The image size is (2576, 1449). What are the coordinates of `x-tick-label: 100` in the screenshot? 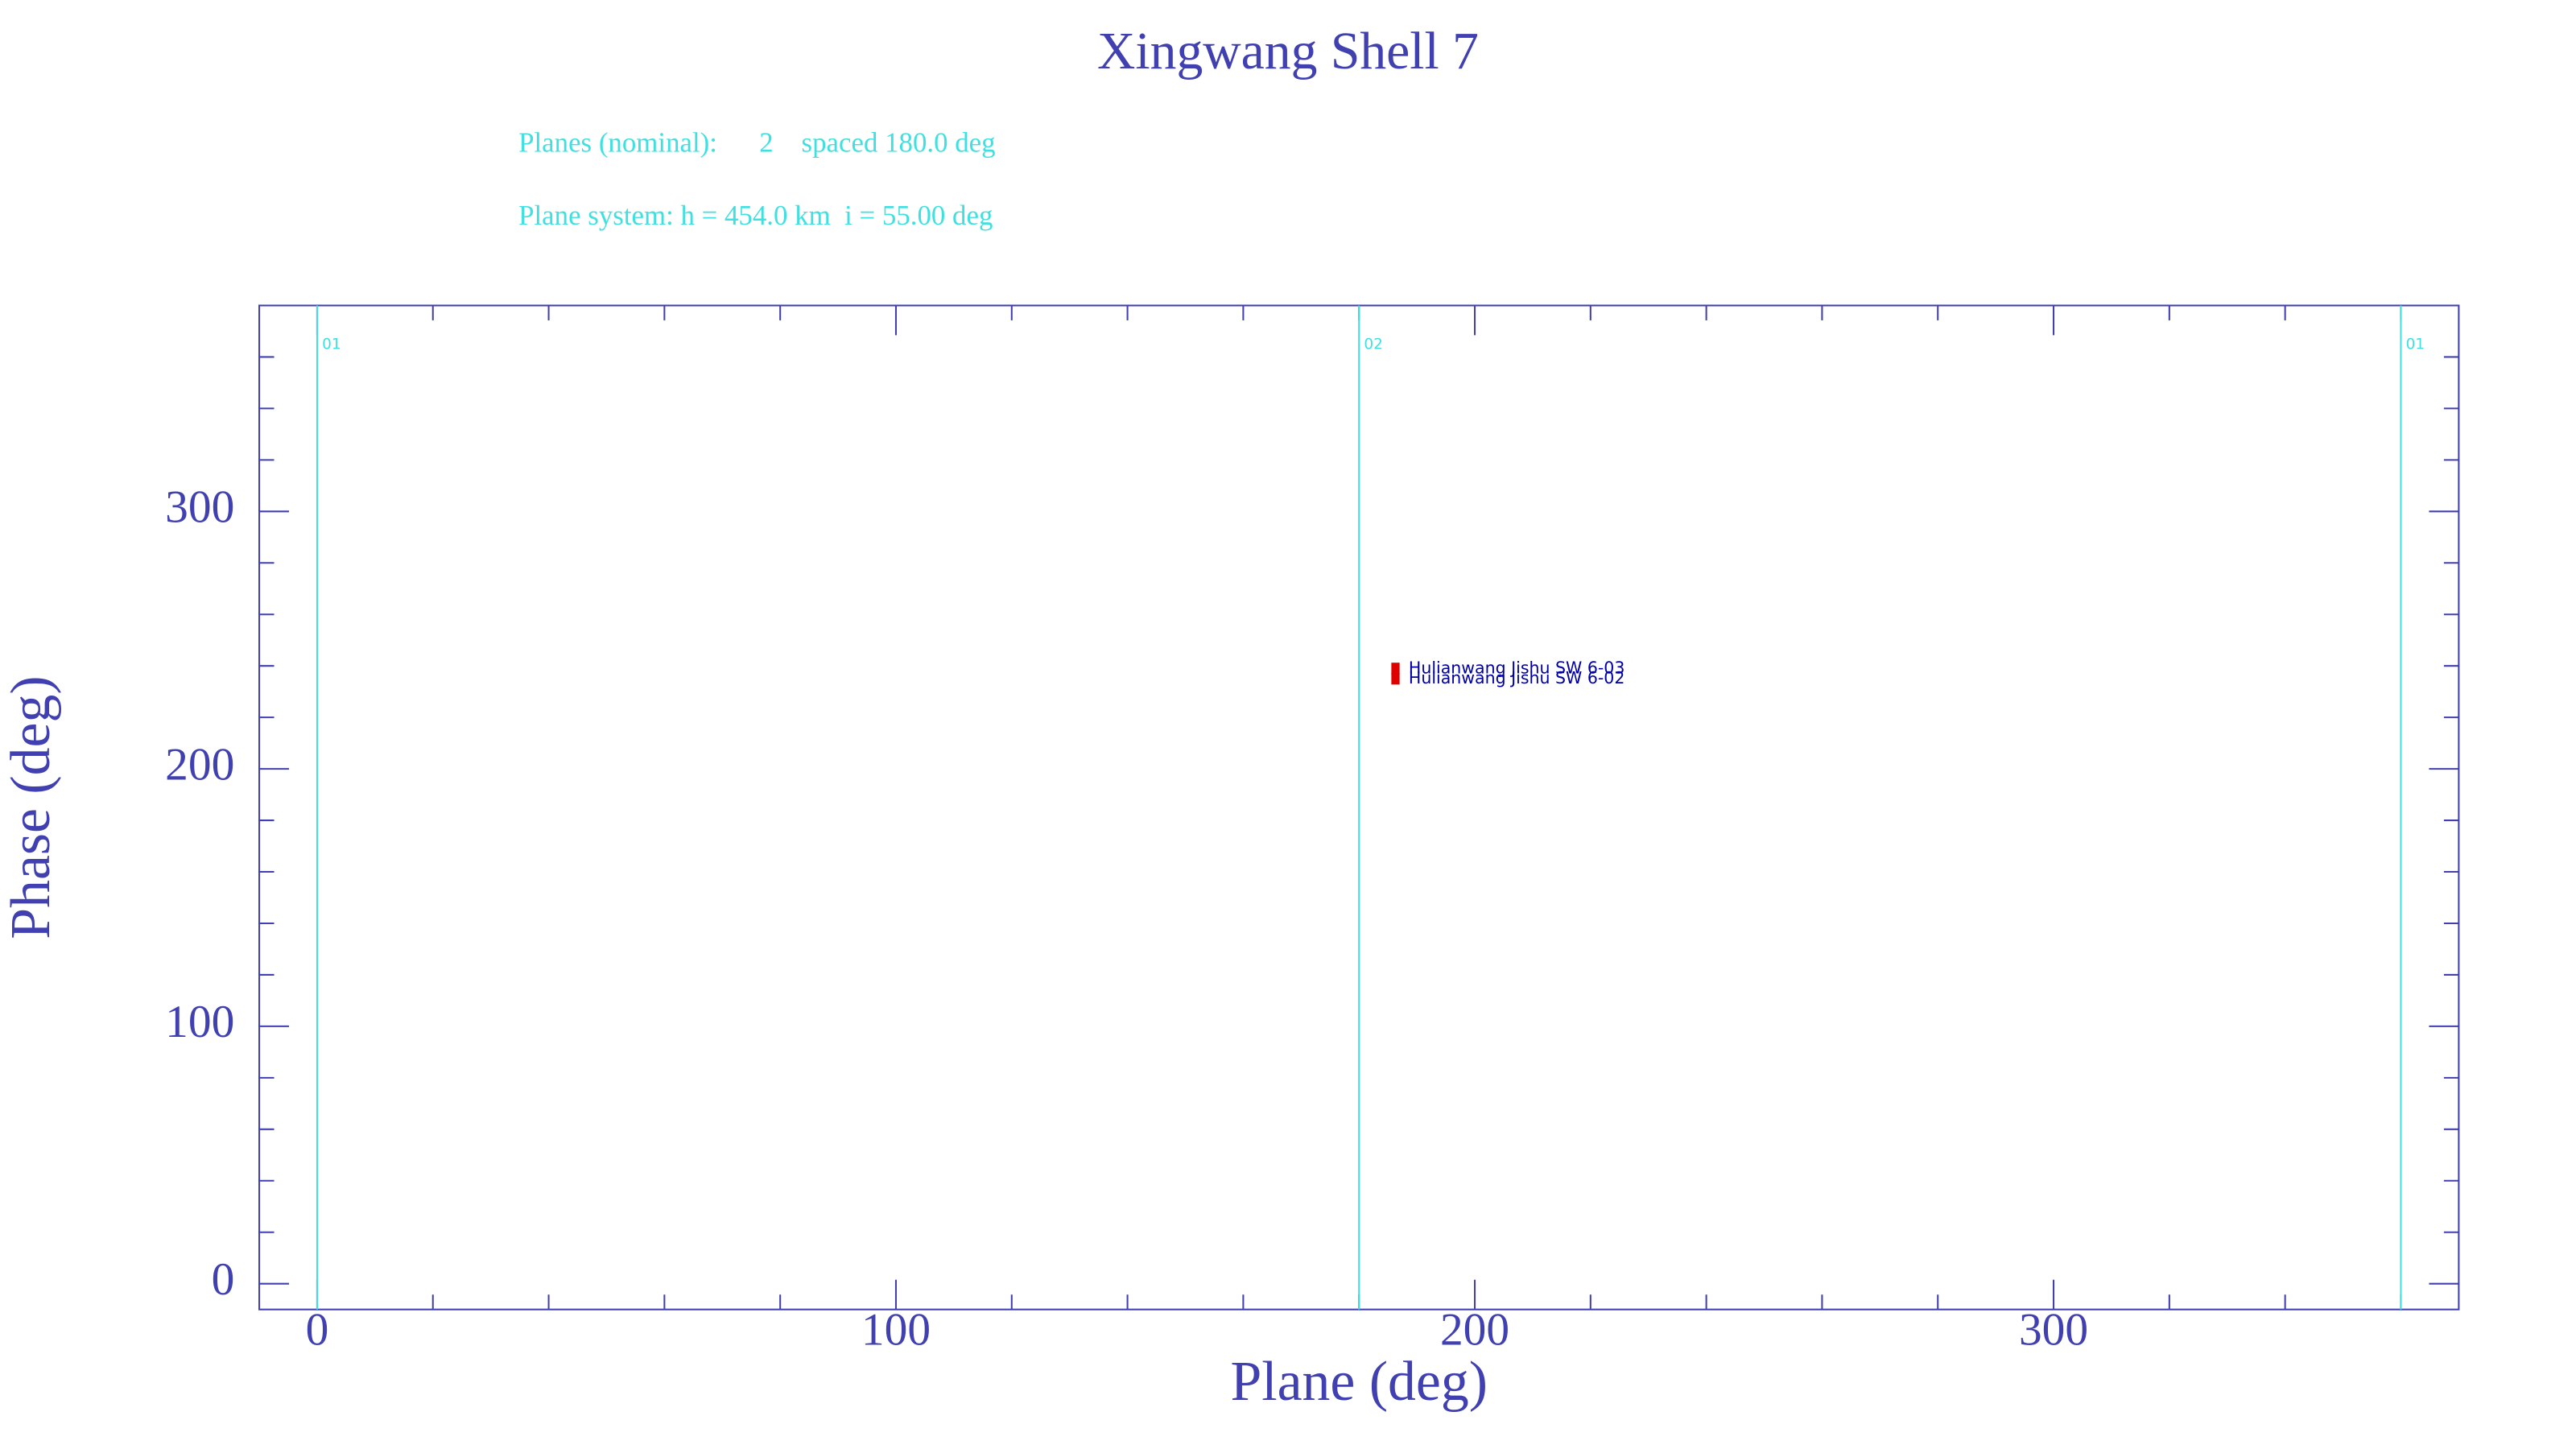 It's located at (896, 1330).